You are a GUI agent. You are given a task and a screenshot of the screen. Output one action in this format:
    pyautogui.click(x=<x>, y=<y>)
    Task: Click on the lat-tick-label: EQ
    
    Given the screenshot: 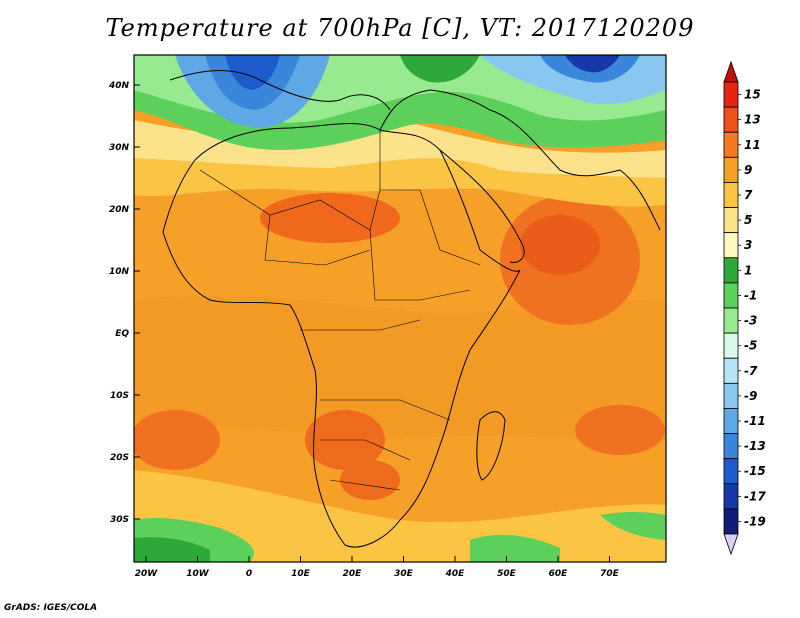 What is the action you would take?
    pyautogui.click(x=122, y=334)
    